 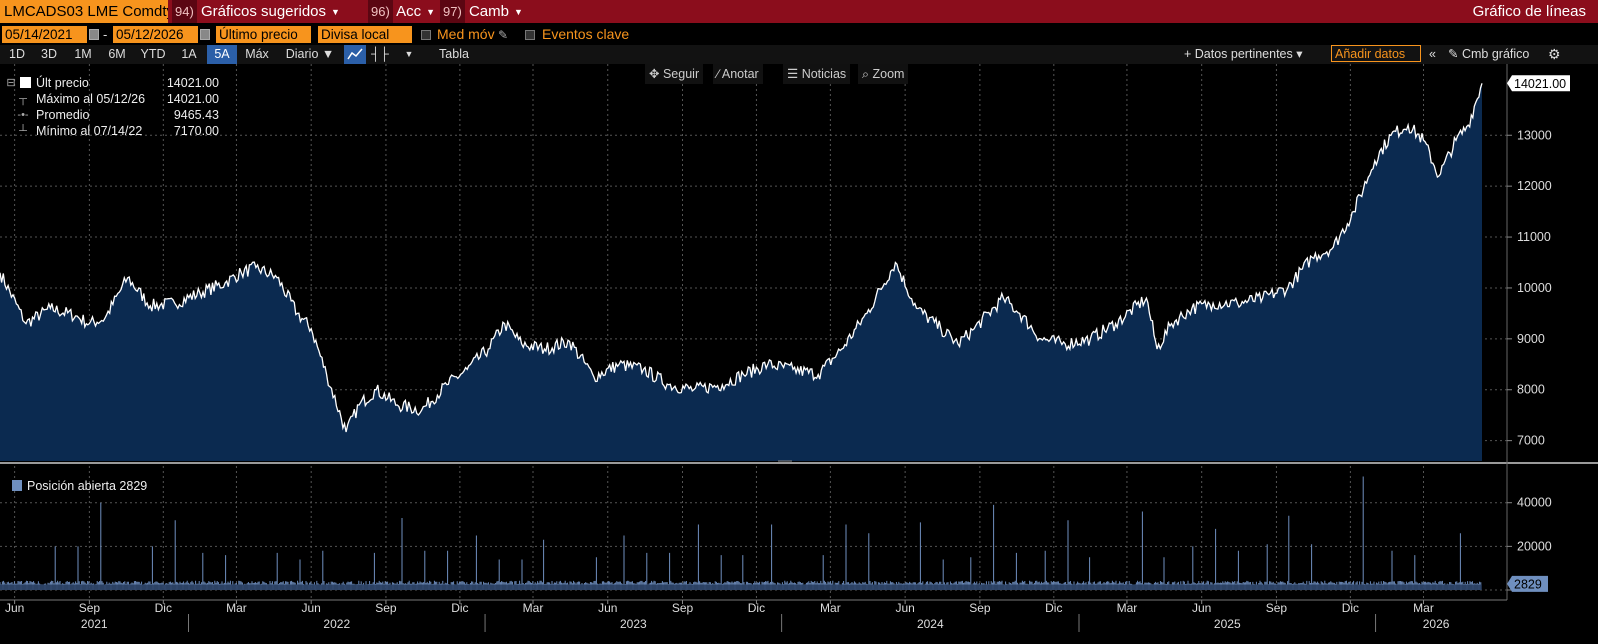 I want to click on price-tick-label: 7000, so click(x=1531, y=441).